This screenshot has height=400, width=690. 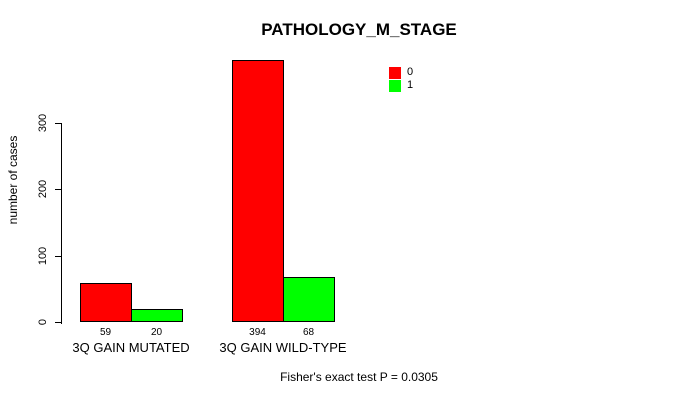 I want to click on y-tick-label: 200, so click(x=43, y=189).